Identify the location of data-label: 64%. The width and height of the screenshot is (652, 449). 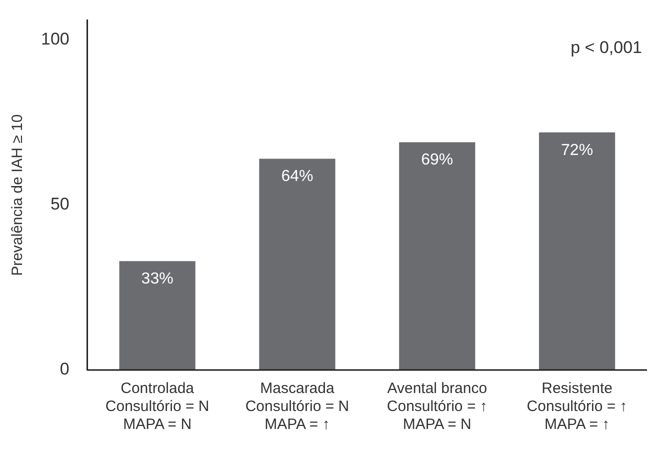
(297, 177).